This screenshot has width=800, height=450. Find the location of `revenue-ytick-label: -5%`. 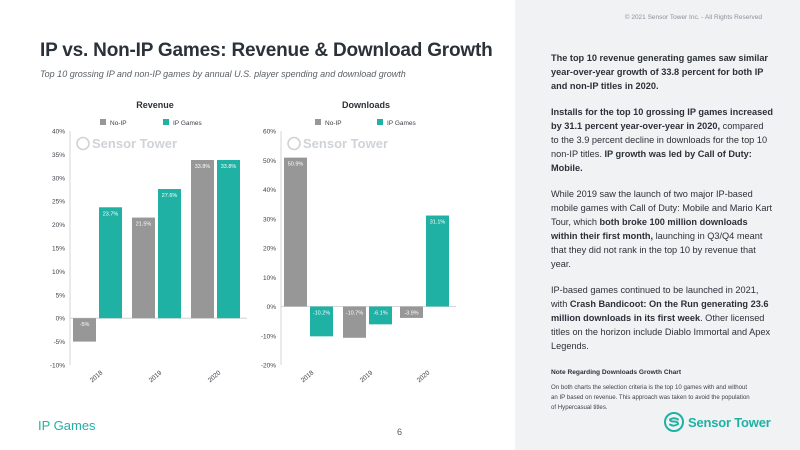

revenue-ytick-label: -5% is located at coordinates (59, 342).